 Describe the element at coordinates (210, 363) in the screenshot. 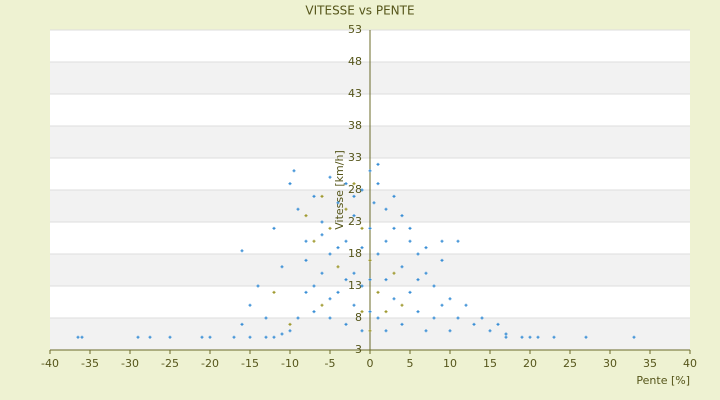

I see `x-tick-label: -20` at that location.